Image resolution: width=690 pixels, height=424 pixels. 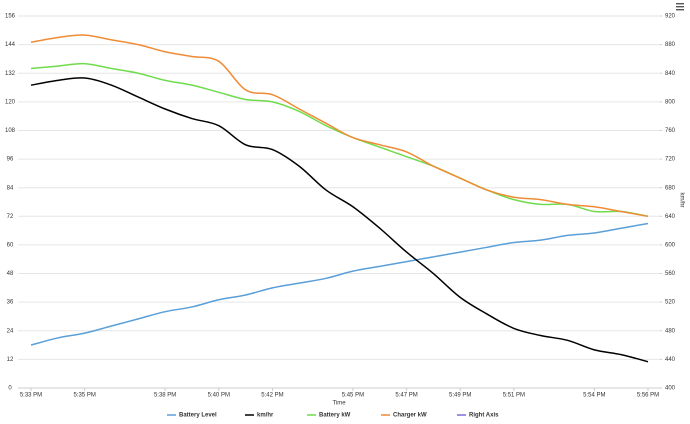 What do you see at coordinates (670, 303) in the screenshot?
I see `y2-tick-label: 520` at bounding box center [670, 303].